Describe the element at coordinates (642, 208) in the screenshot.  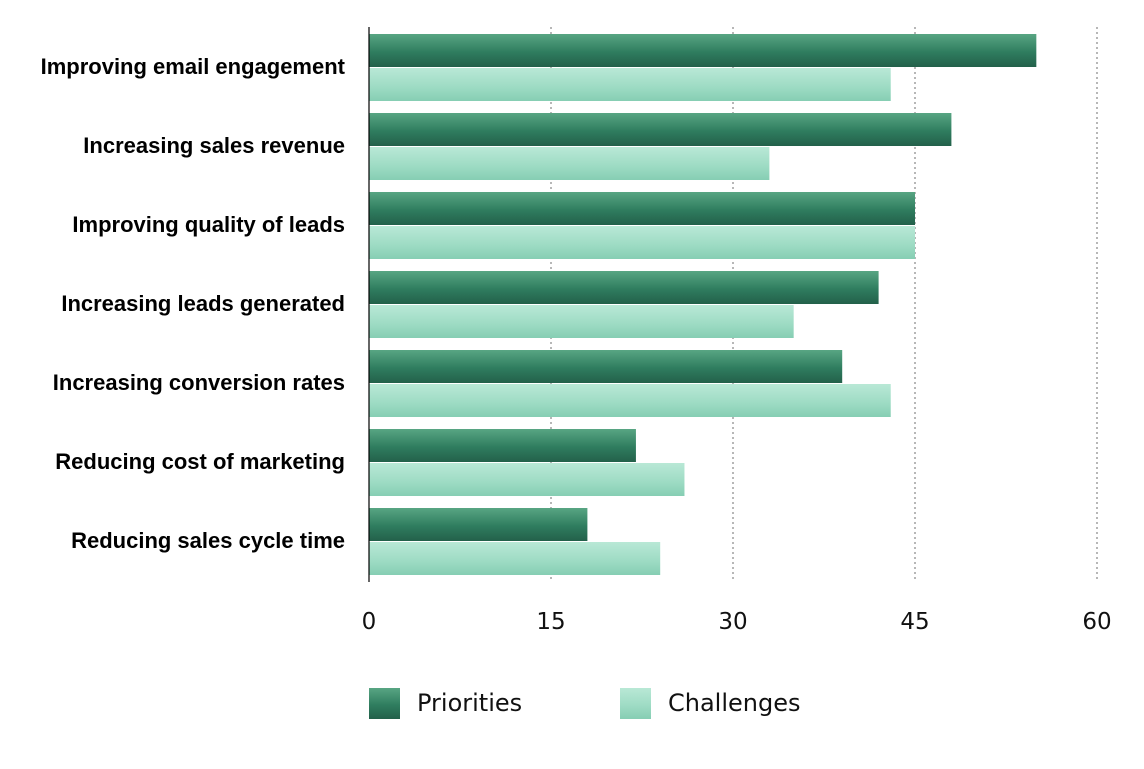
I see `bar-priorities-improving-quality-of-leads` at that location.